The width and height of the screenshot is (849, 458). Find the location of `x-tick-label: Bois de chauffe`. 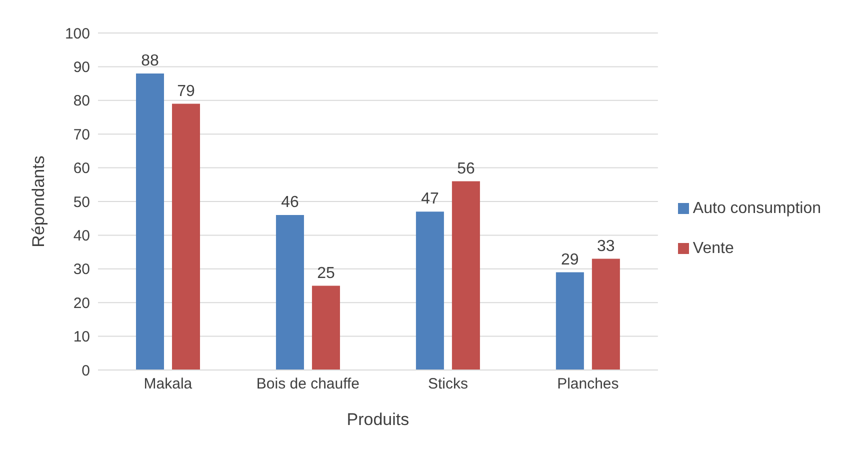

x-tick-label: Bois de chauffe is located at coordinates (308, 384).